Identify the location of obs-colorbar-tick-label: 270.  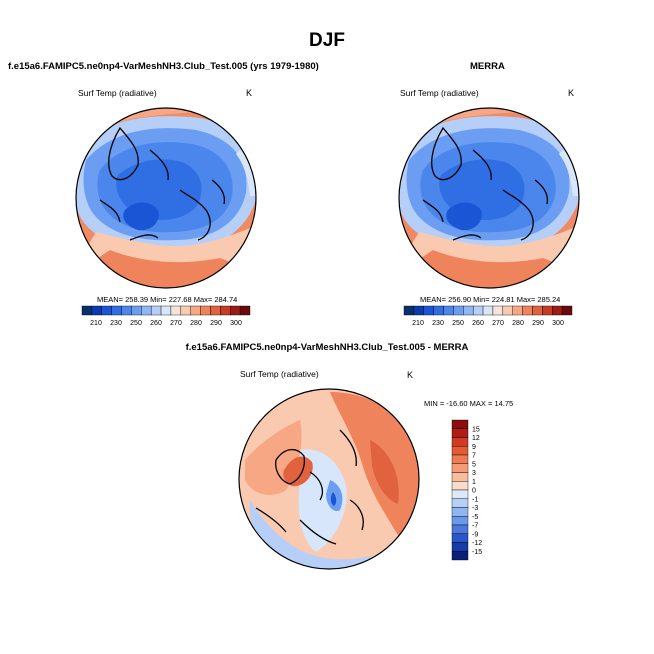
(498, 323).